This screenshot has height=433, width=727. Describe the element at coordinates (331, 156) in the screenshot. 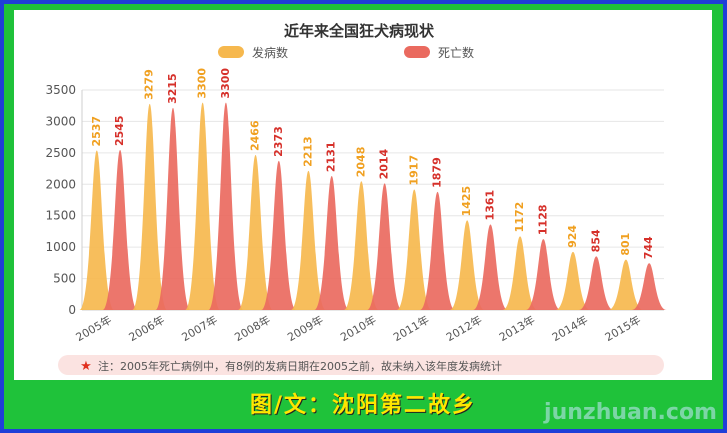

I see `data-label-death: 2131` at that location.